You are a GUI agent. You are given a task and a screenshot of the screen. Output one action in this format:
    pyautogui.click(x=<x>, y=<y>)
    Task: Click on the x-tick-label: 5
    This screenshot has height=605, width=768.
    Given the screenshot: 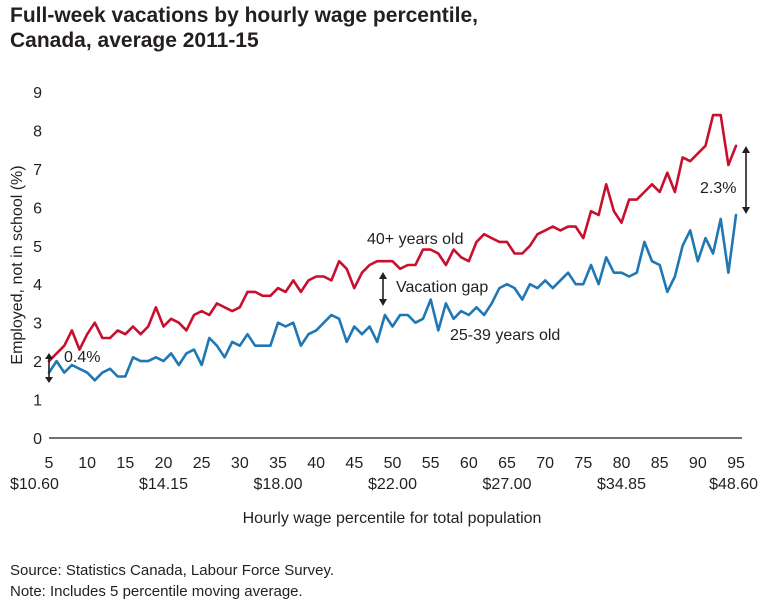 What is the action you would take?
    pyautogui.click(x=49, y=463)
    